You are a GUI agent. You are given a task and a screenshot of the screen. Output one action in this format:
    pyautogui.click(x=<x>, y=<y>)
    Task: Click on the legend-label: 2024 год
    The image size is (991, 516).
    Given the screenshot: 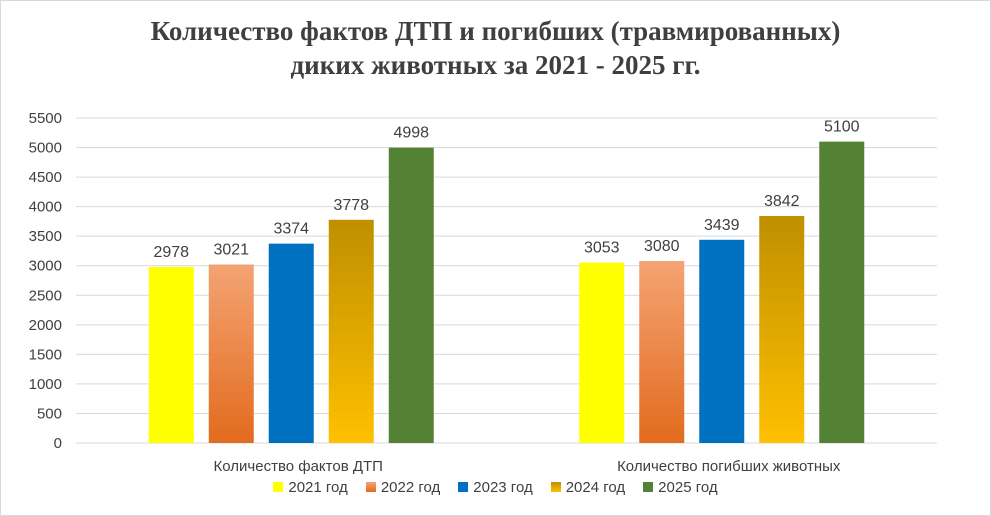 What is the action you would take?
    pyautogui.click(x=595, y=487)
    